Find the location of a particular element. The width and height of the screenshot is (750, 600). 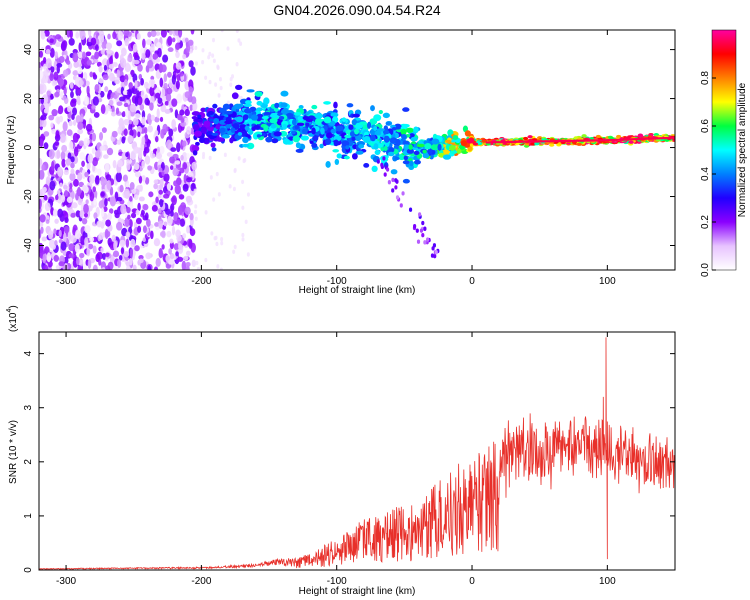

y-tick-label: 40 is located at coordinates (28, 50).